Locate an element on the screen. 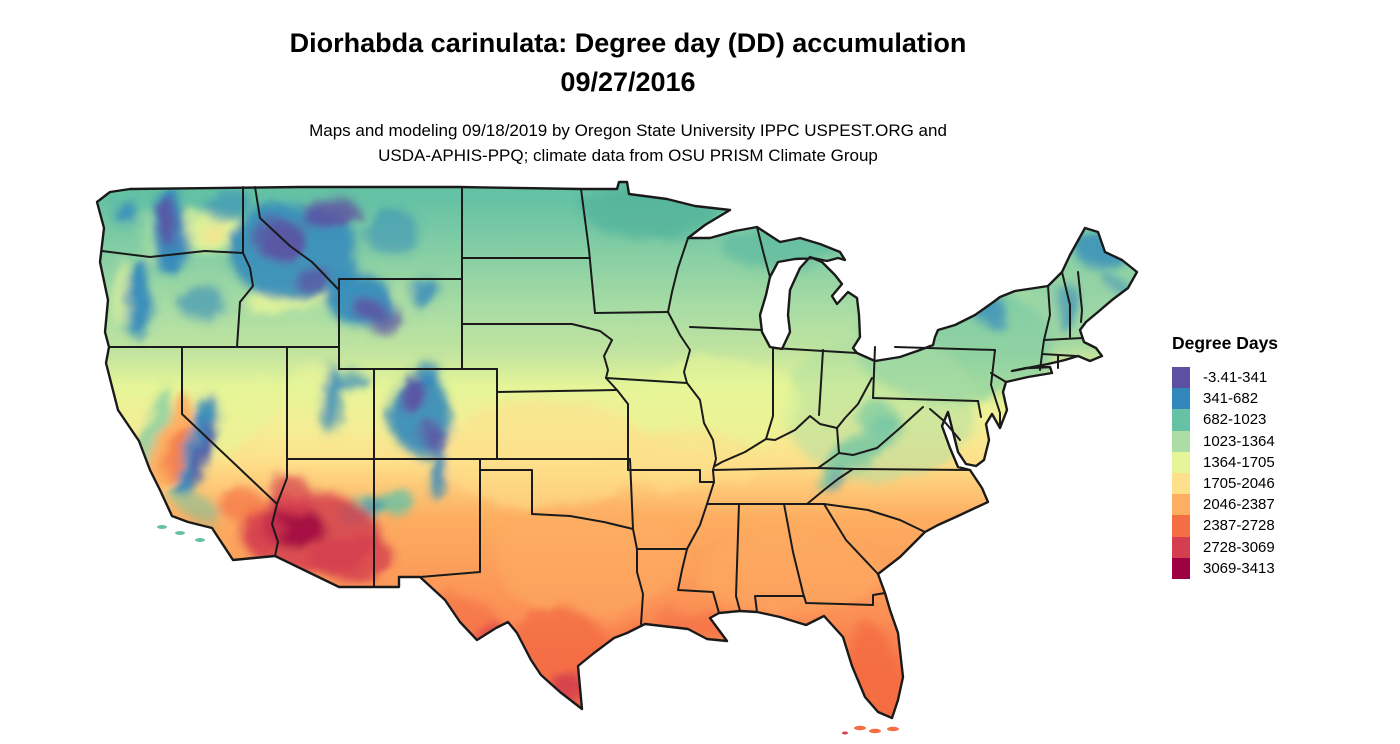 The width and height of the screenshot is (1400, 744). legend-entry: 1364-1705 is located at coordinates (1282, 462).